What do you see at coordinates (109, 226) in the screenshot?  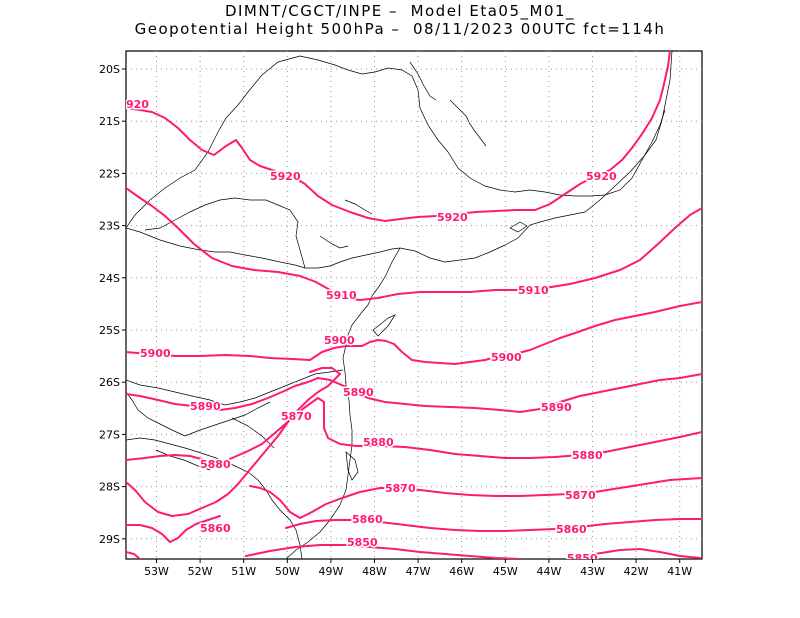 I see `y-tick-label: 23S` at bounding box center [109, 226].